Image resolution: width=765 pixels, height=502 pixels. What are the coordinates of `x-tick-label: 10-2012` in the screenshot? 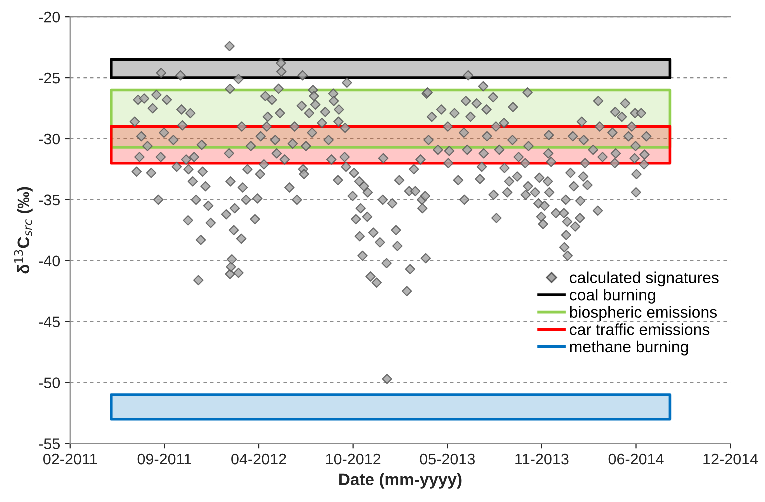 It's located at (353, 459).